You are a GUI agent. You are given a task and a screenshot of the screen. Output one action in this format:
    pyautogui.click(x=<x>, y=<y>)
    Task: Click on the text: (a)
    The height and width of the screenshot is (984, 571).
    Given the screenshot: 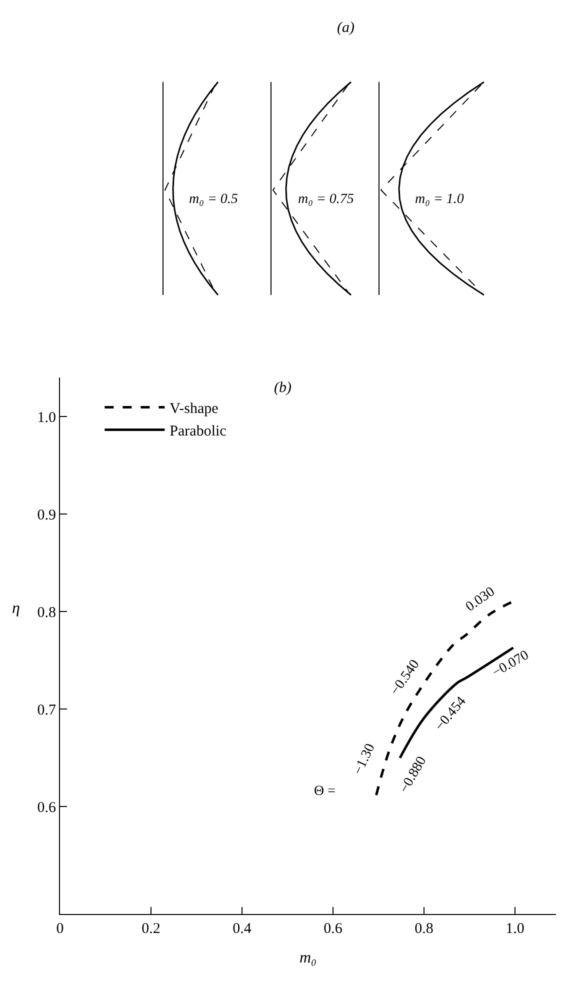 What is the action you would take?
    pyautogui.click(x=345, y=28)
    